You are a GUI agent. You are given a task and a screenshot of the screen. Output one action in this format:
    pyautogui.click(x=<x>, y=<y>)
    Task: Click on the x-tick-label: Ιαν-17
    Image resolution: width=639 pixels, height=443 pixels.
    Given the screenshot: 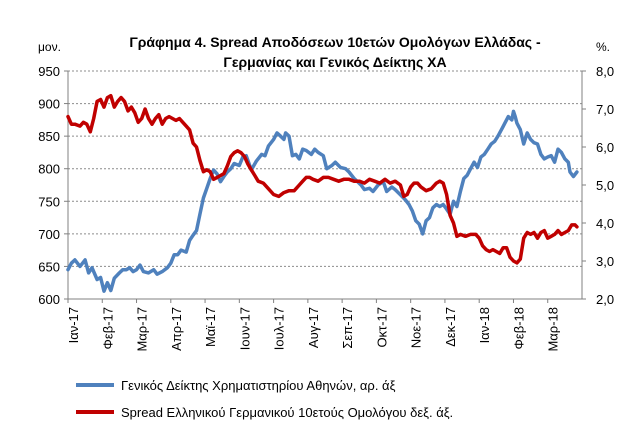 What is the action you would take?
    pyautogui.click(x=73, y=325)
    